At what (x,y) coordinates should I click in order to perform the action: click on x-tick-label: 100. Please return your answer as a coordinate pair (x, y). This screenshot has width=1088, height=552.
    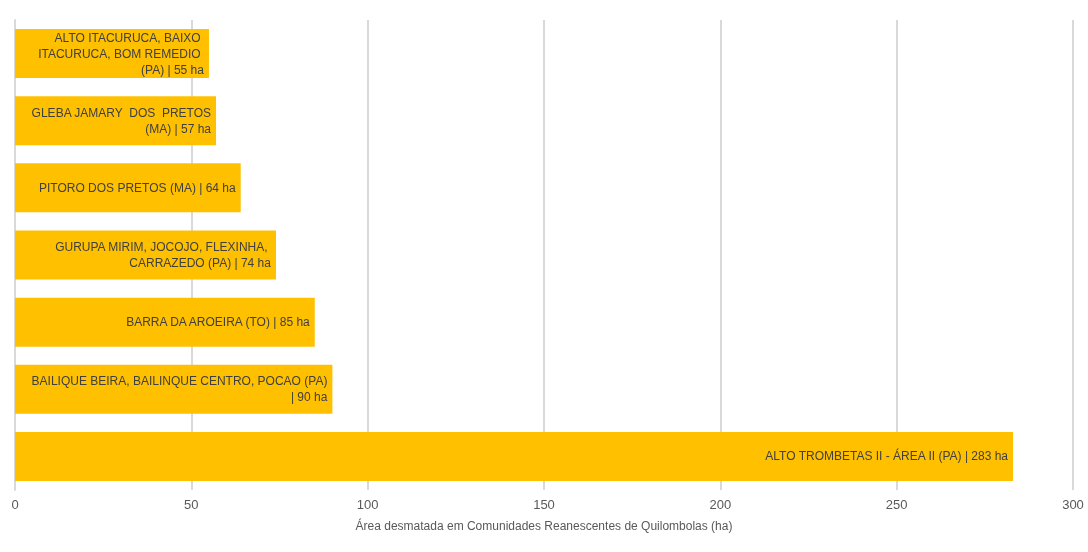
    Looking at the image, I should click on (367, 504).